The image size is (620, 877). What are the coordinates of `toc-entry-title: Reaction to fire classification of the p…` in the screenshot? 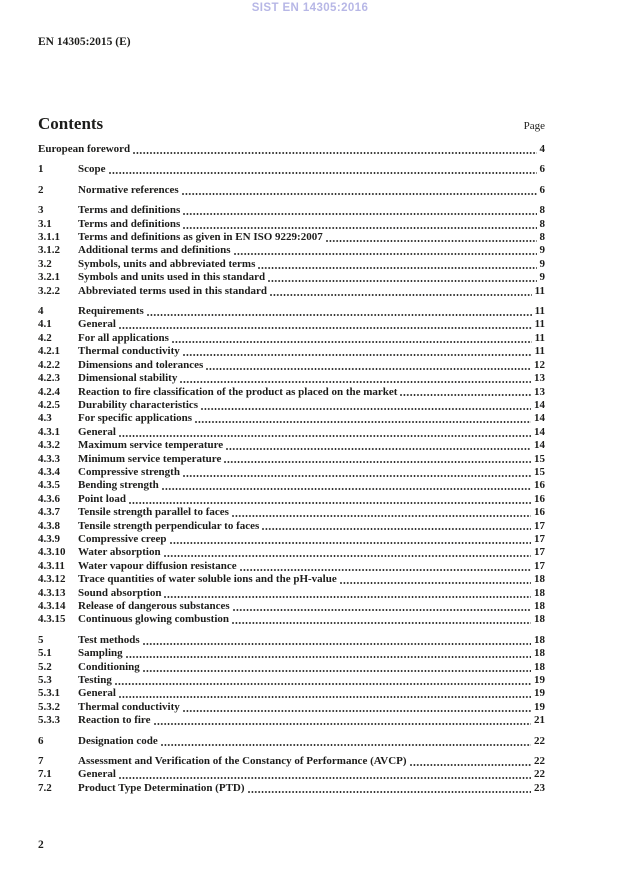 It's located at (238, 391).